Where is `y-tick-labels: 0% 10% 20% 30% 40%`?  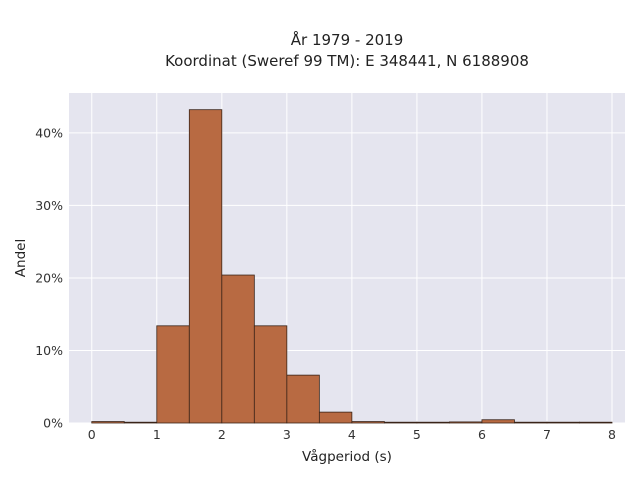 y-tick-labels: 0% 10% 20% 30% 40% is located at coordinates (49, 277).